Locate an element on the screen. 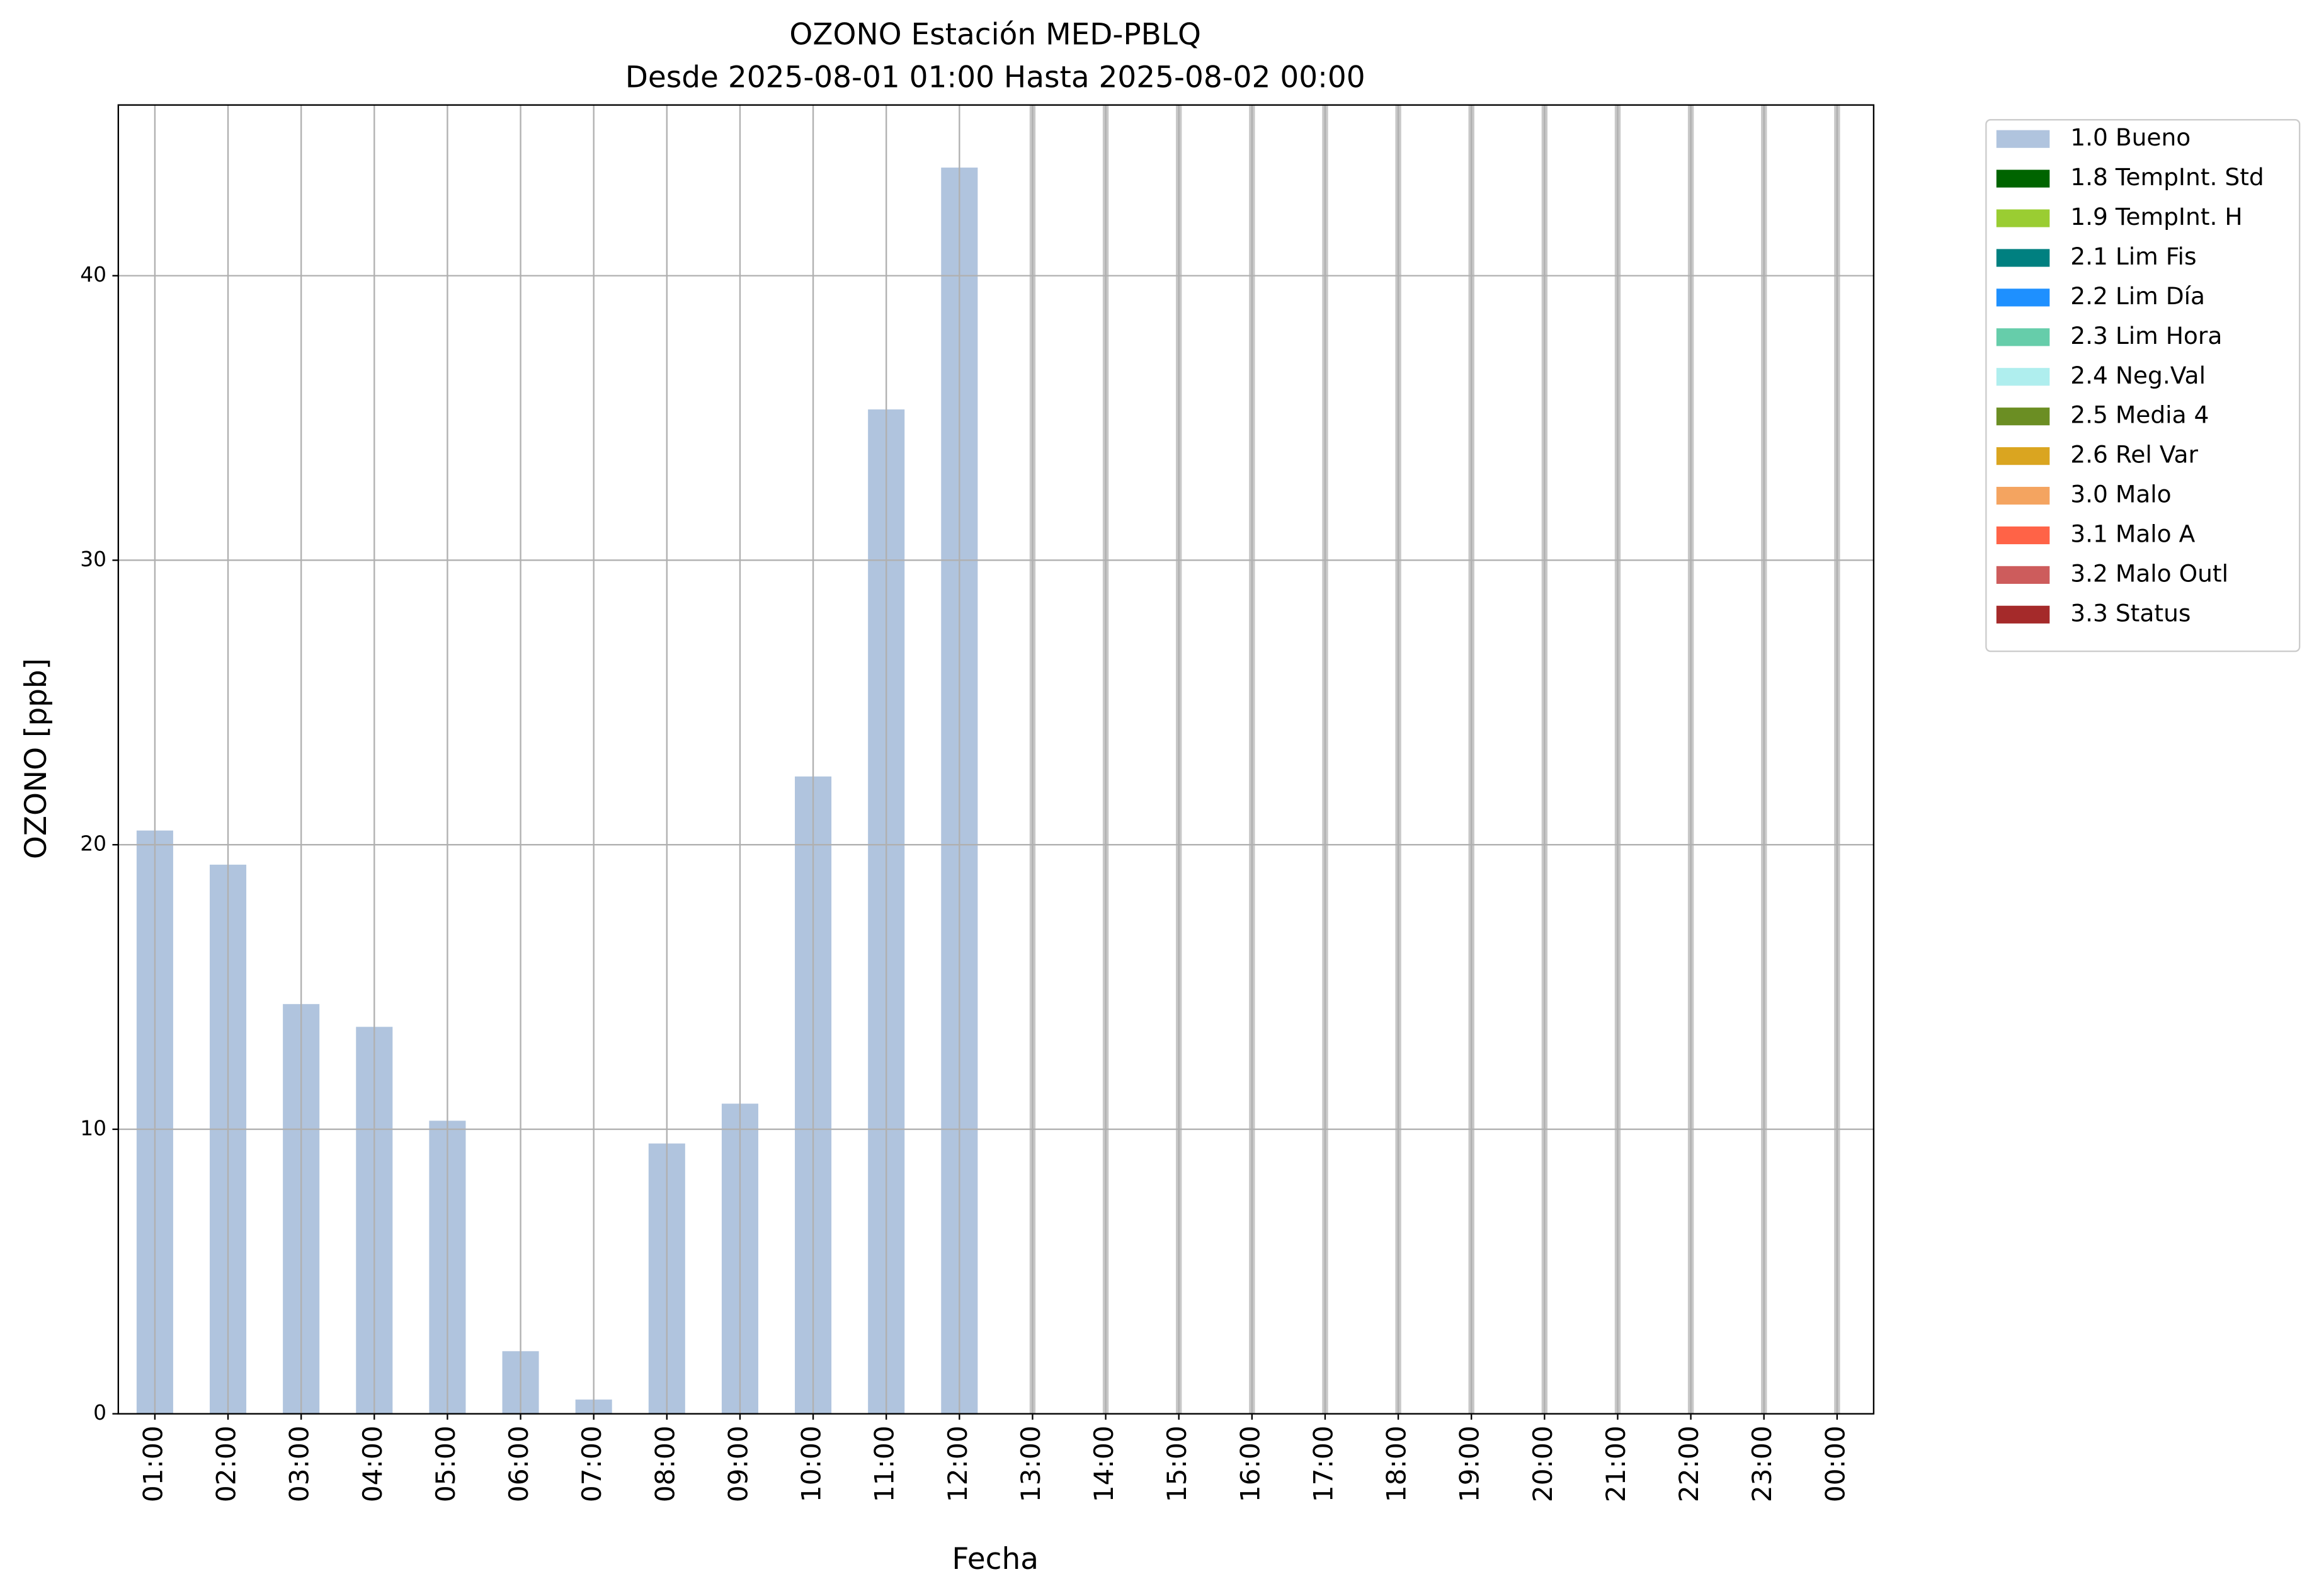 The image size is (2319, 1596). legend-label: 1.8 TempInt. Std is located at coordinates (2167, 177).